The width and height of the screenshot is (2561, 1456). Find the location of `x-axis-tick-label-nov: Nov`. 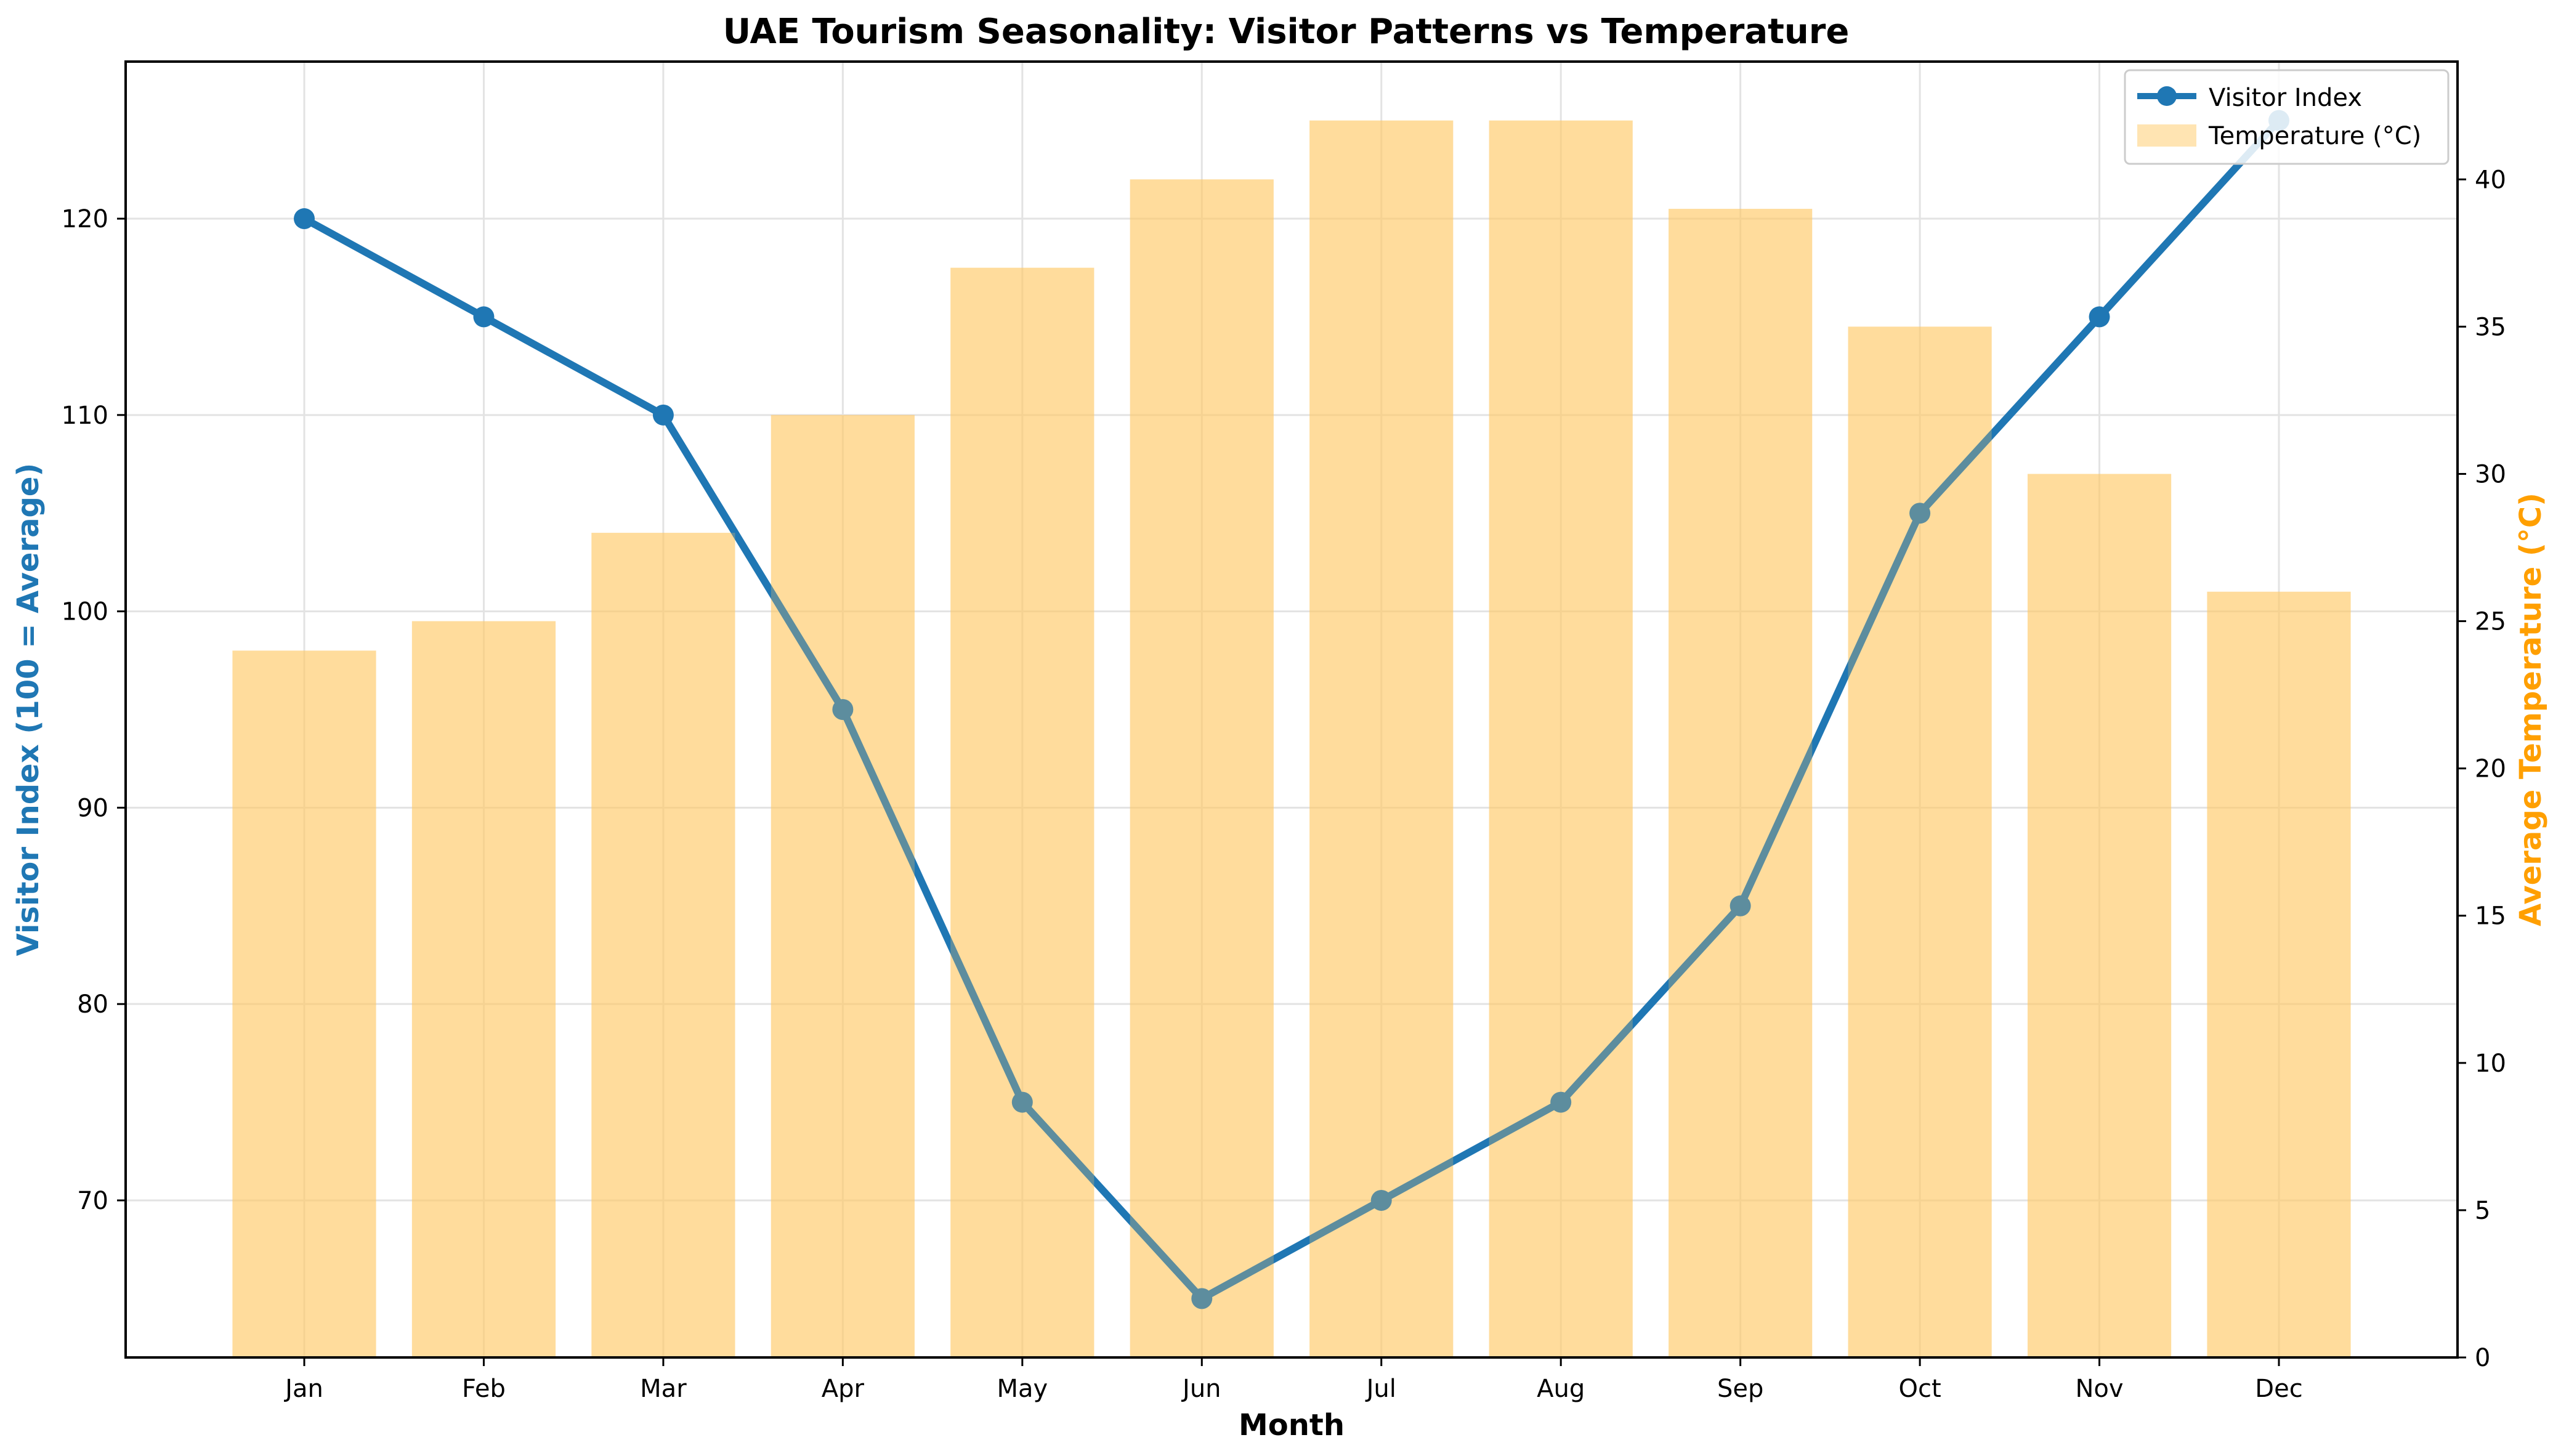

x-axis-tick-label-nov: Nov is located at coordinates (2100, 1389).